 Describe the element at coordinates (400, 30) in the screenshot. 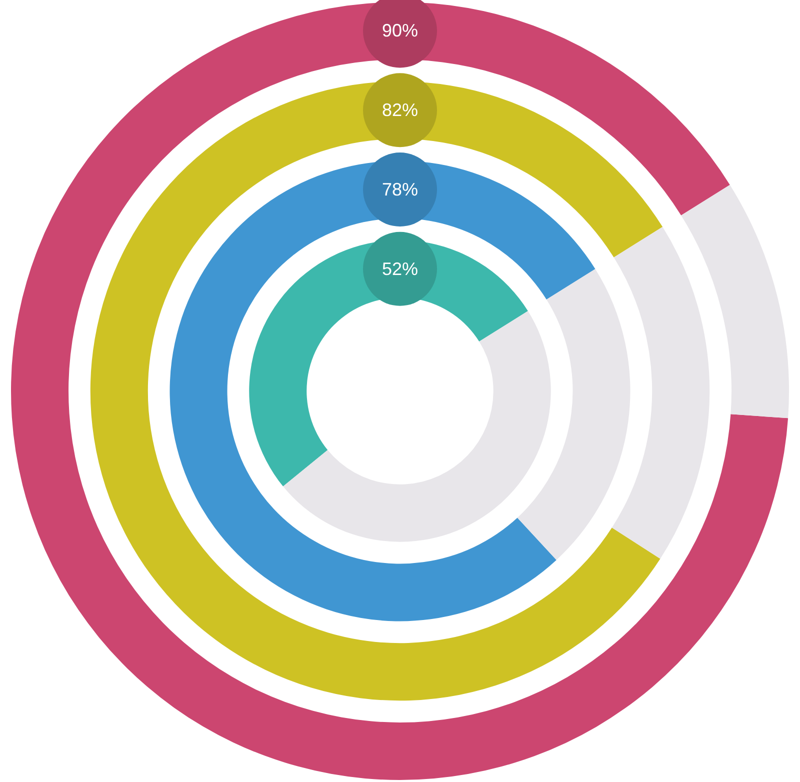

I see `data-label: 90%` at that location.